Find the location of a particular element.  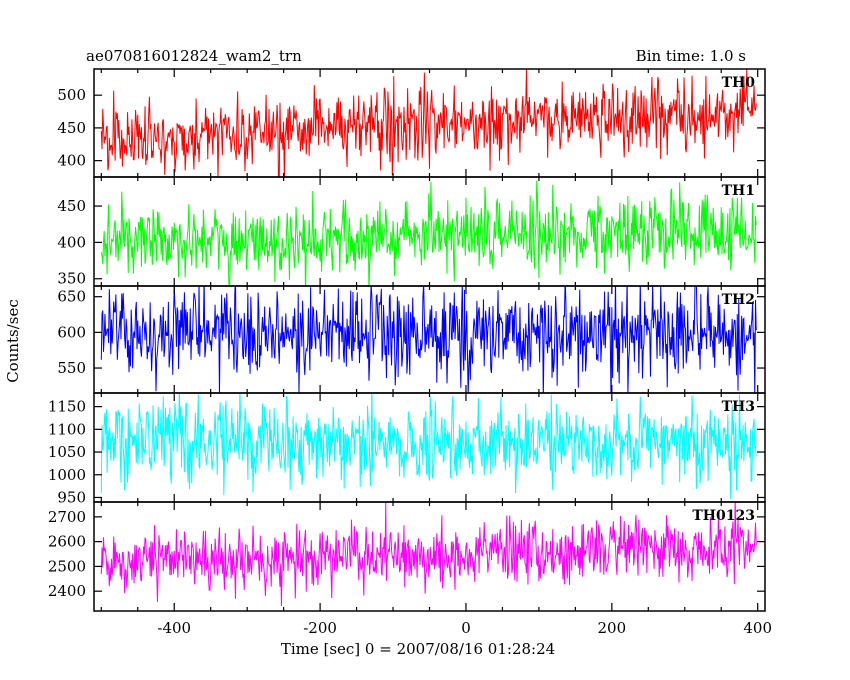

y-tick-label: 1100 is located at coordinates (67, 429).